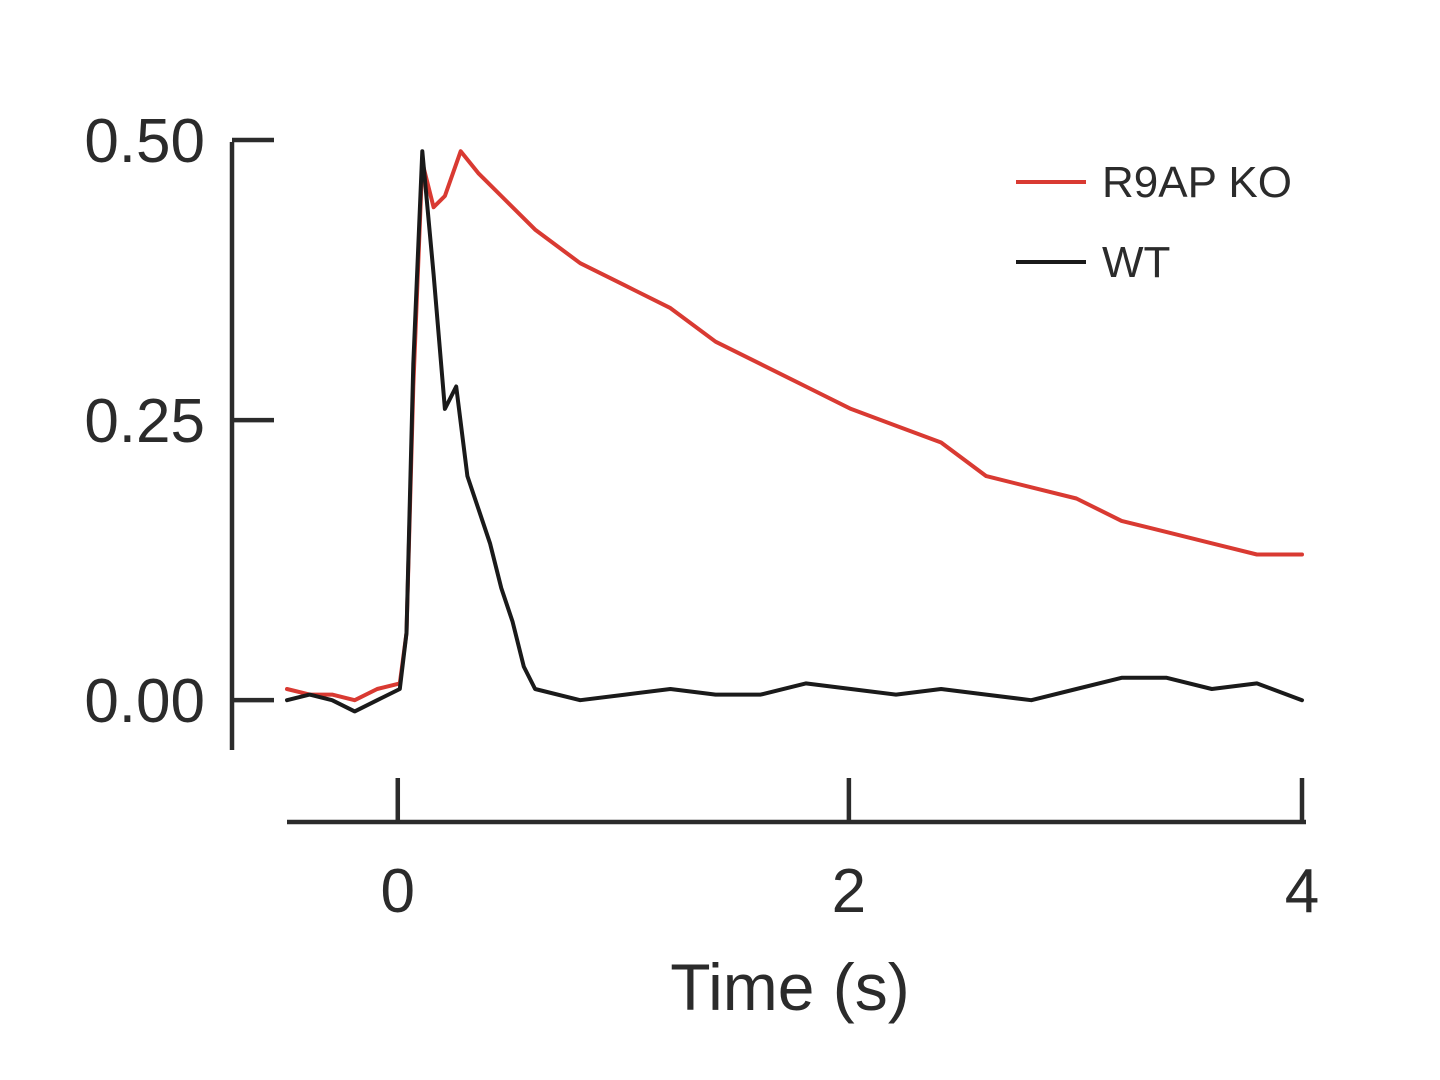 This screenshot has height=1080, width=1440. What do you see at coordinates (1197, 182) in the screenshot?
I see `legend-label-0: R9AP KO` at bounding box center [1197, 182].